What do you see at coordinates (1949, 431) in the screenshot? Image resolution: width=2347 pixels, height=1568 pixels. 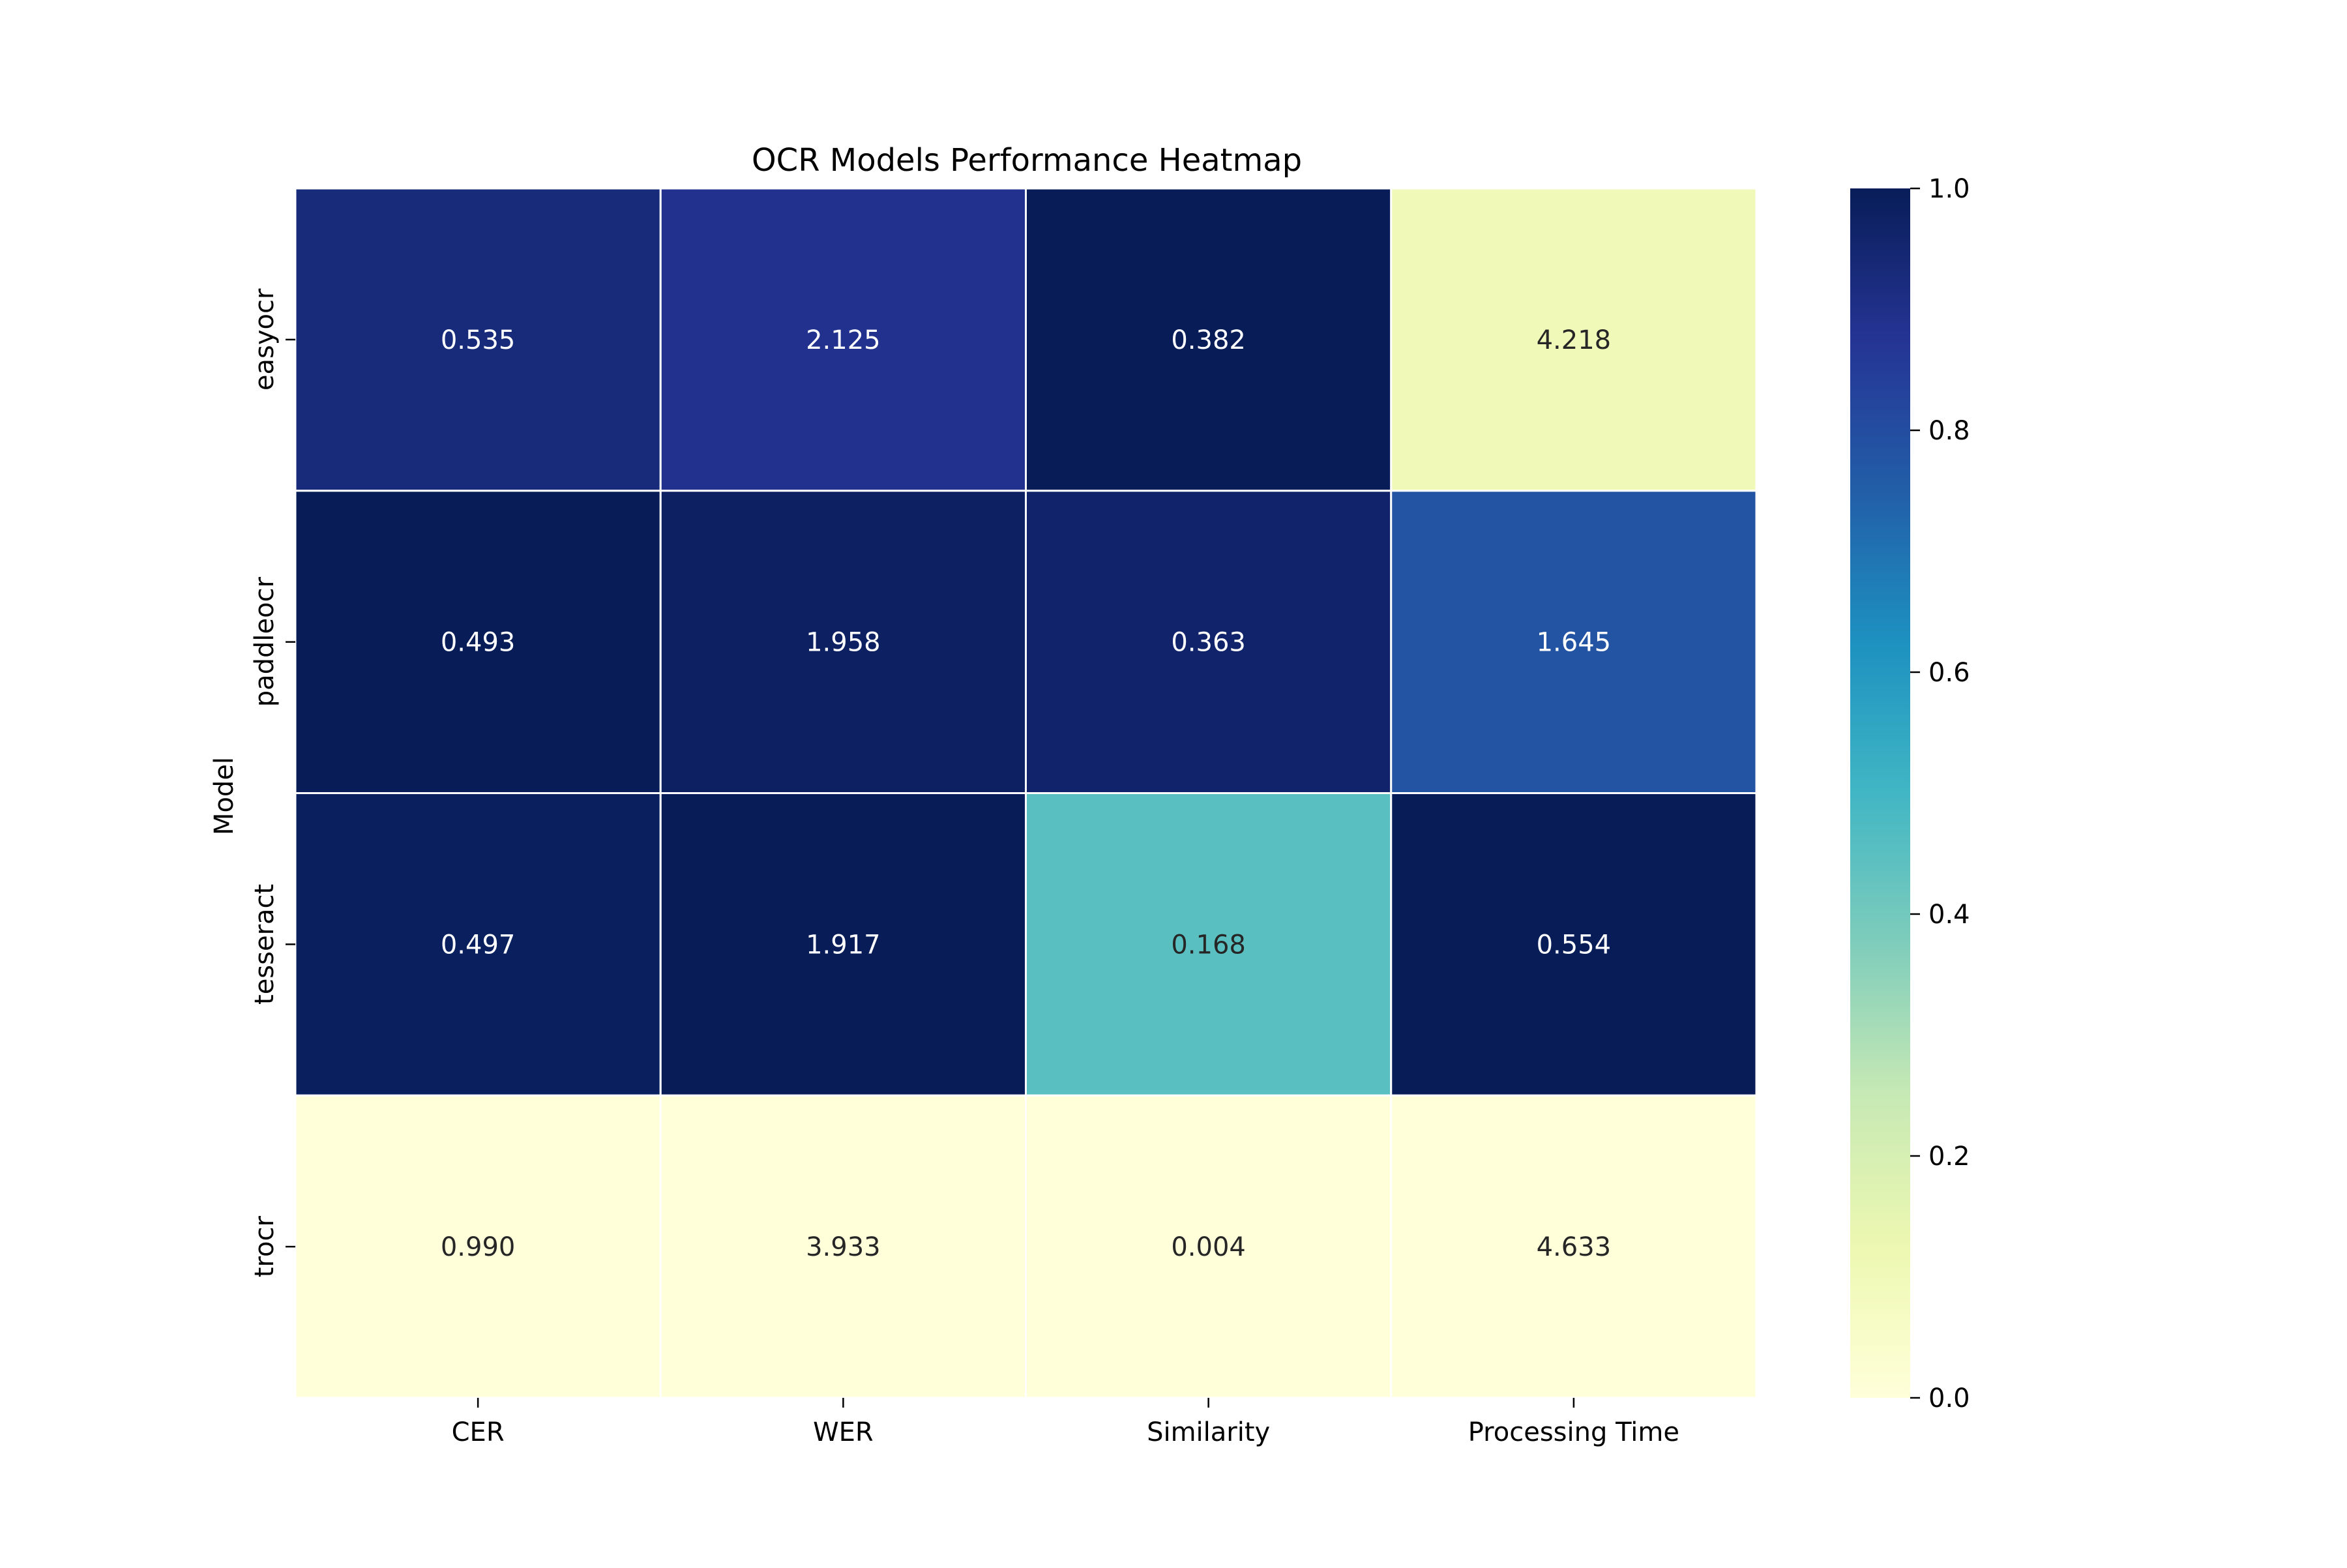 I see `colorbar-tick-label: 0.8` at bounding box center [1949, 431].